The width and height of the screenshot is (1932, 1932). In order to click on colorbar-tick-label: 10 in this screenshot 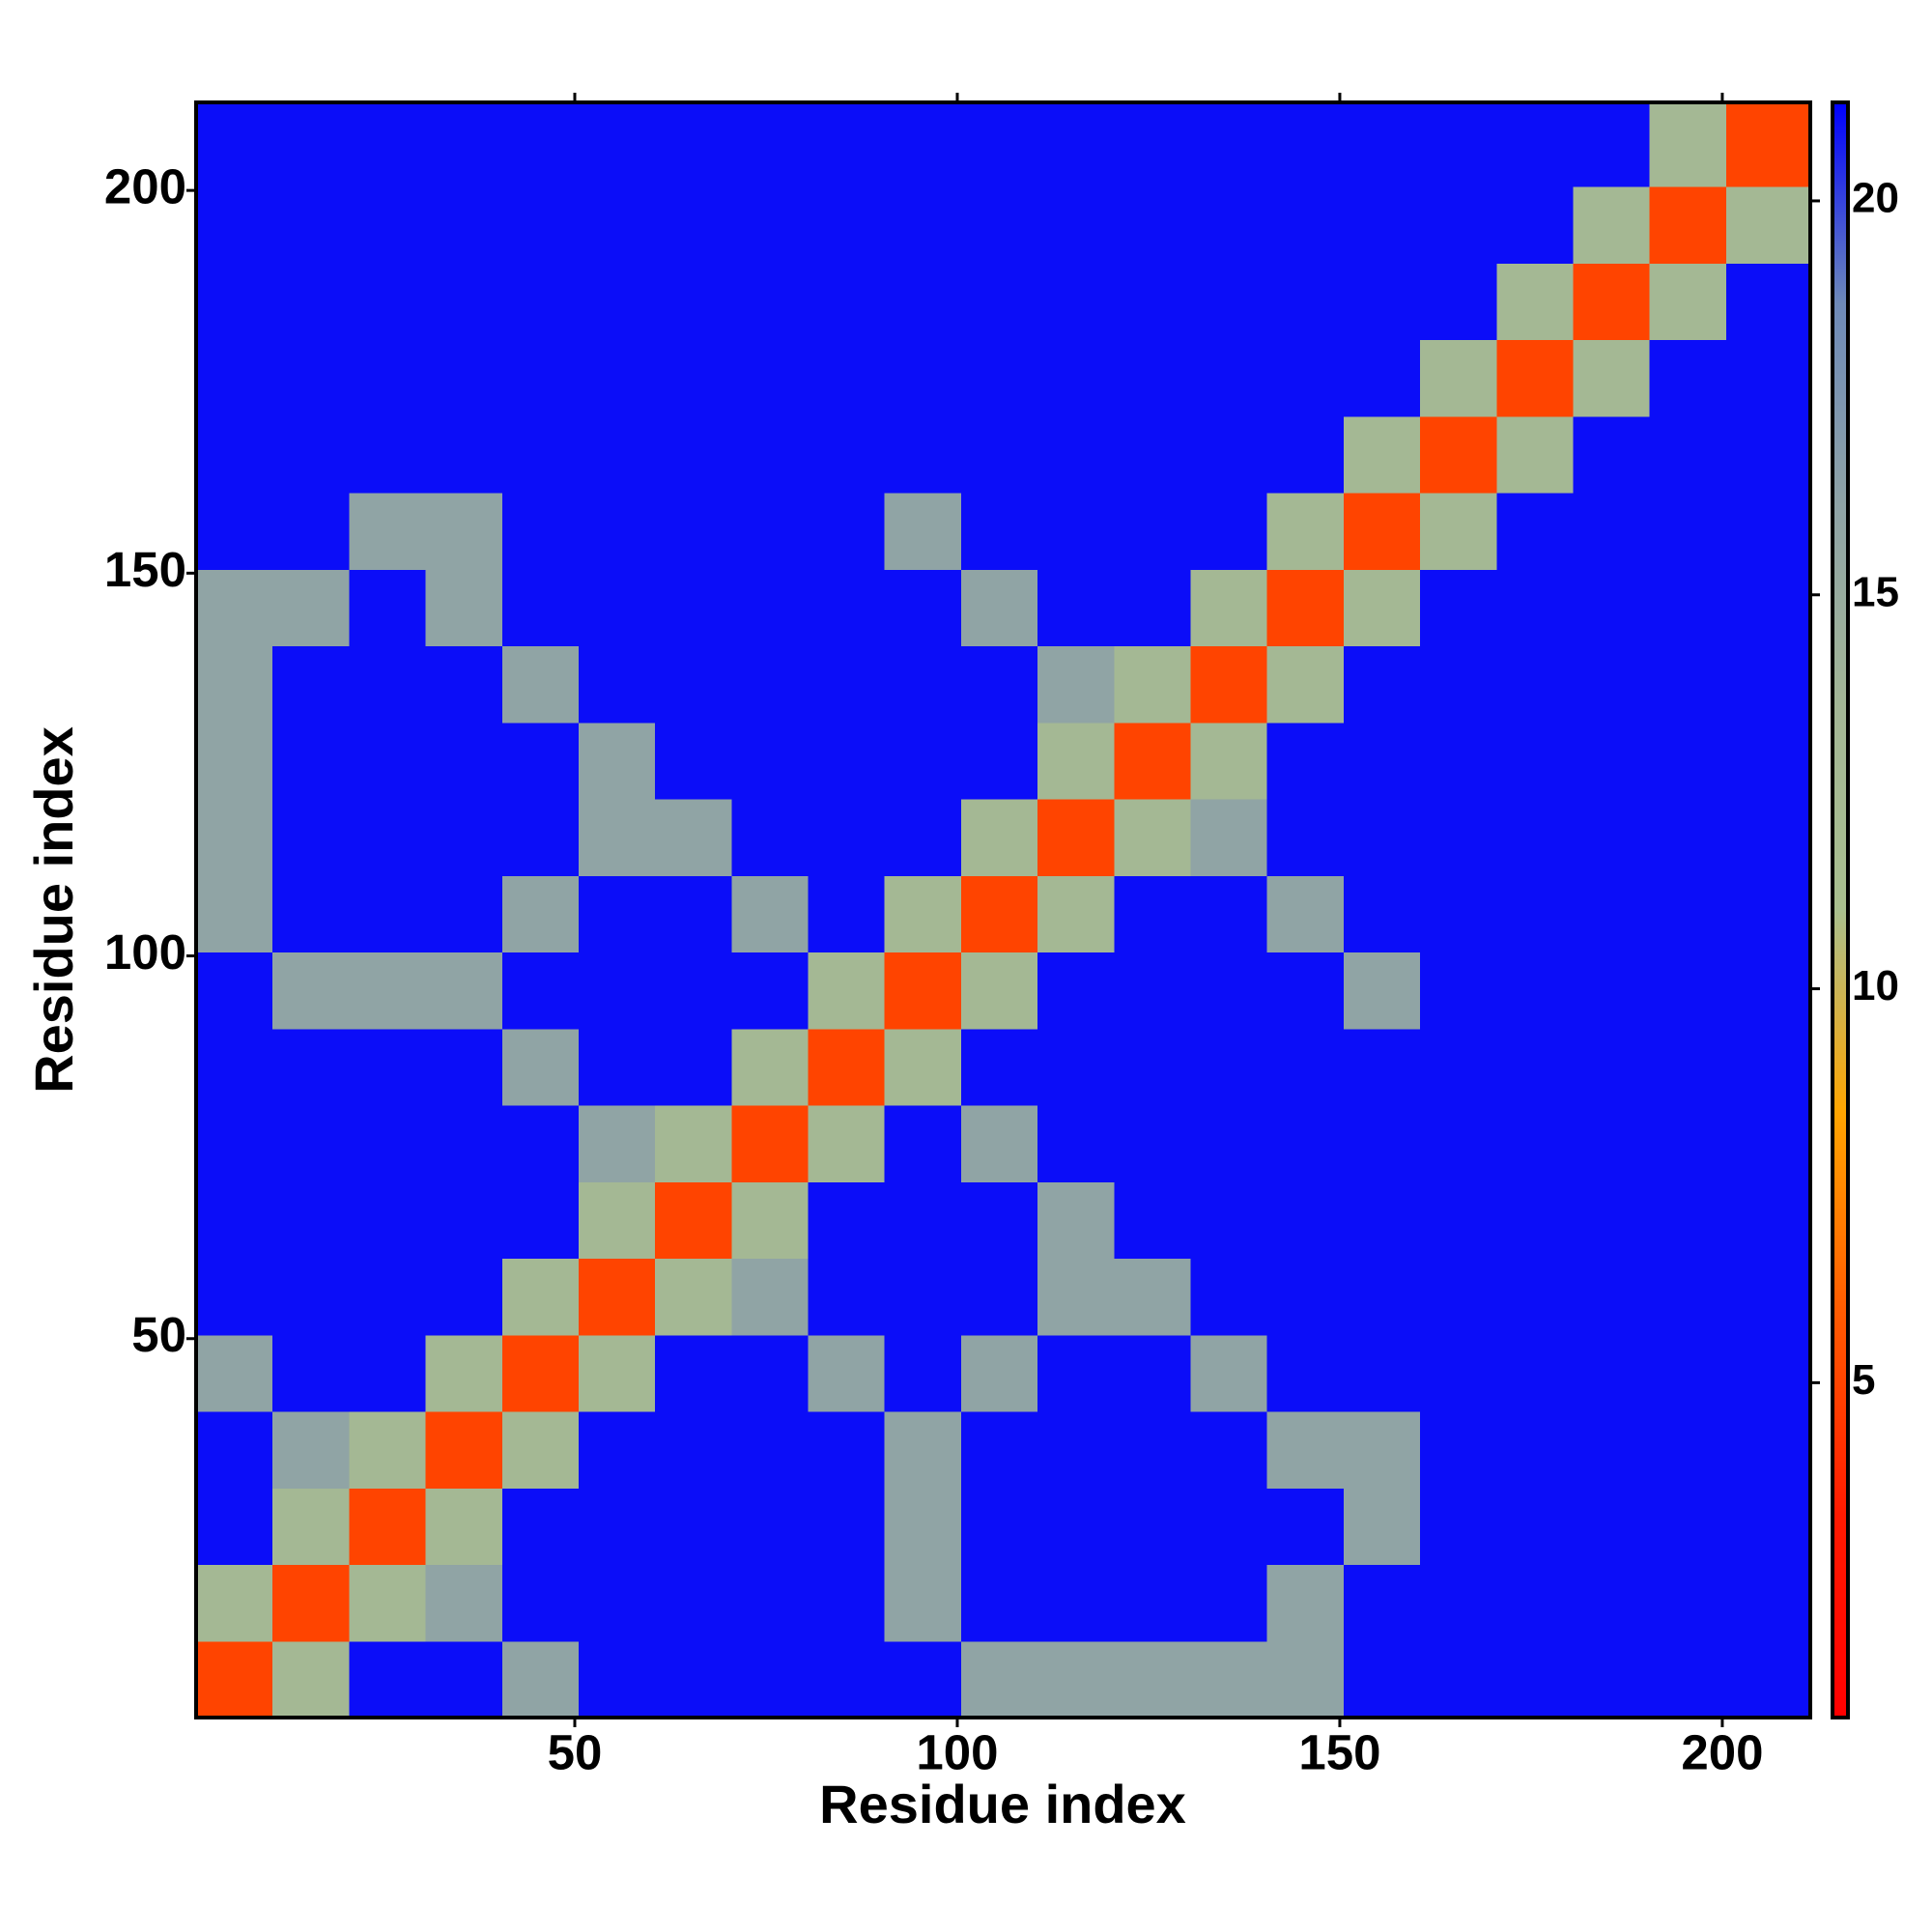, I will do `click(1875, 985)`.